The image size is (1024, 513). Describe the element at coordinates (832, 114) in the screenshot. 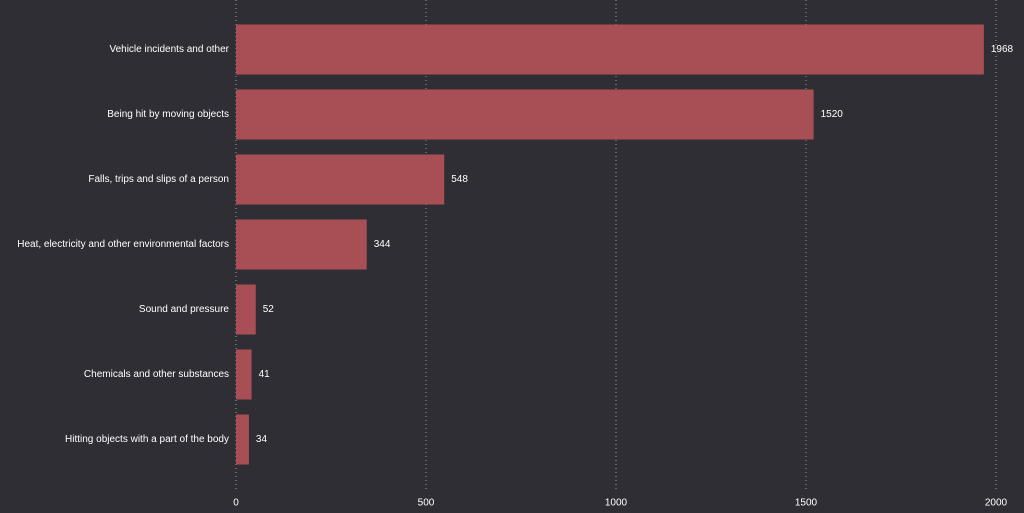

I see `value-label: 1520` at that location.